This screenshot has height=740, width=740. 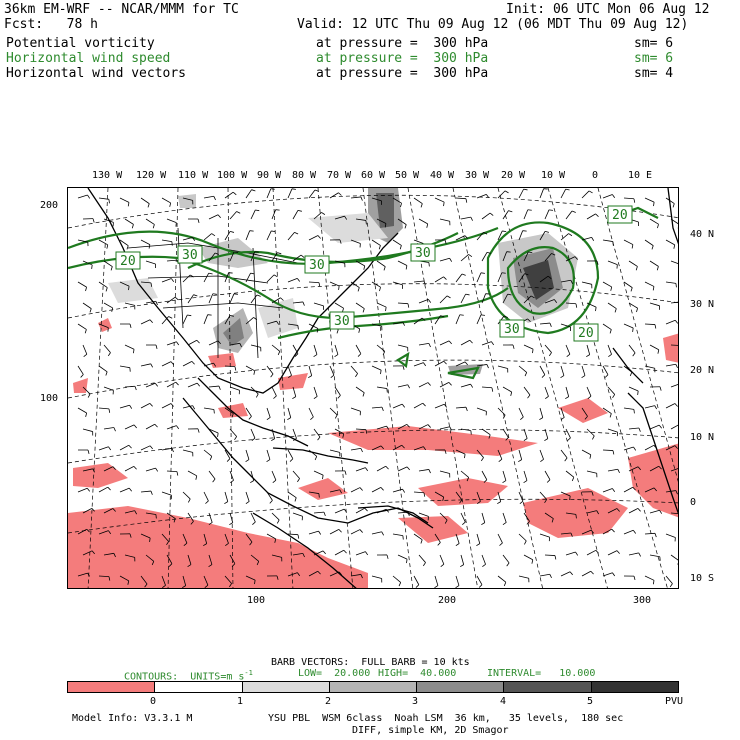 What do you see at coordinates (373, 687) in the screenshot?
I see `pv-colorbar` at bounding box center [373, 687].